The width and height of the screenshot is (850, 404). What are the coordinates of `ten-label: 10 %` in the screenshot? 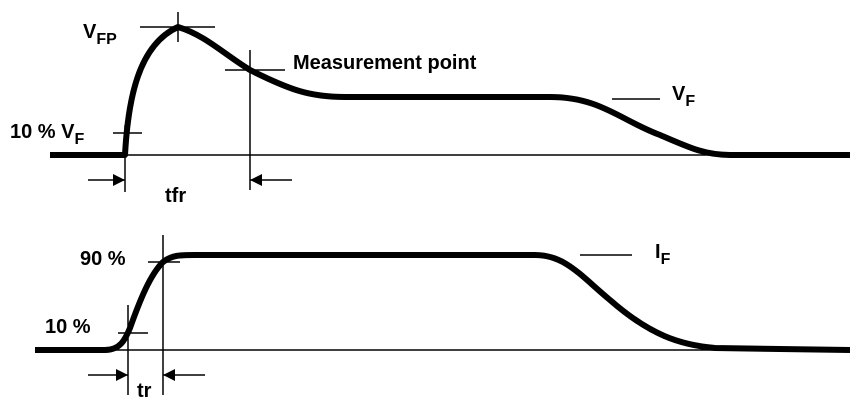 It's located at (68, 327).